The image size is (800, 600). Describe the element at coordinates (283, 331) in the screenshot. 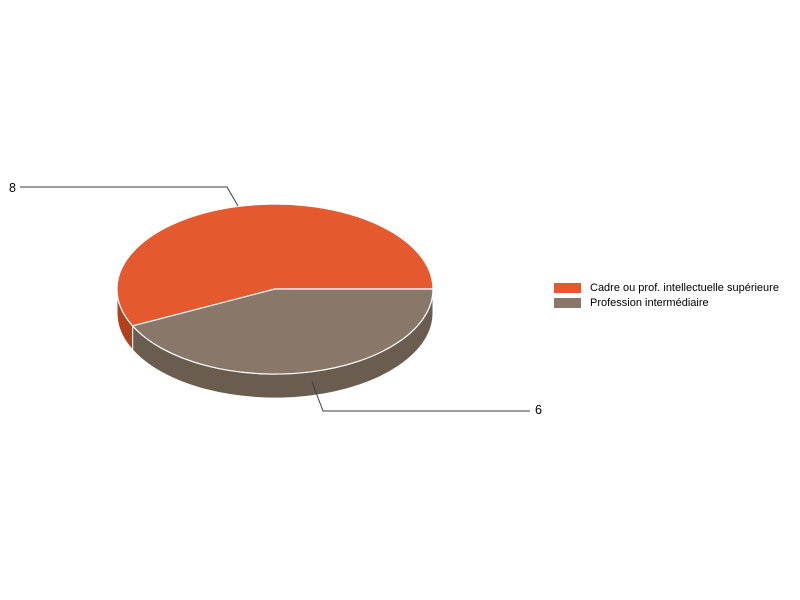

I see `pie-slice-profession-intermediaire` at that location.